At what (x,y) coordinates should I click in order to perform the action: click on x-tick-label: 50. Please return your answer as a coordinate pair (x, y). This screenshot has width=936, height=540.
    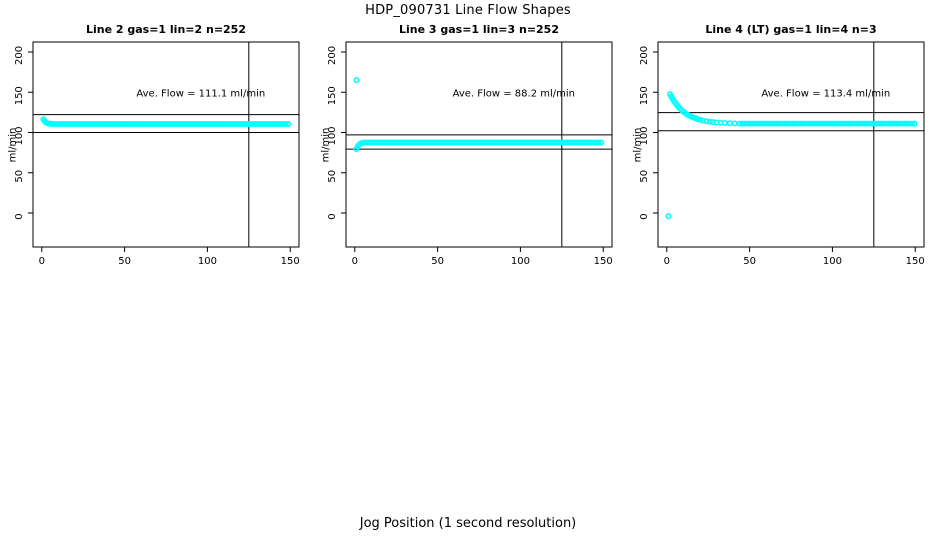
    Looking at the image, I should click on (749, 261).